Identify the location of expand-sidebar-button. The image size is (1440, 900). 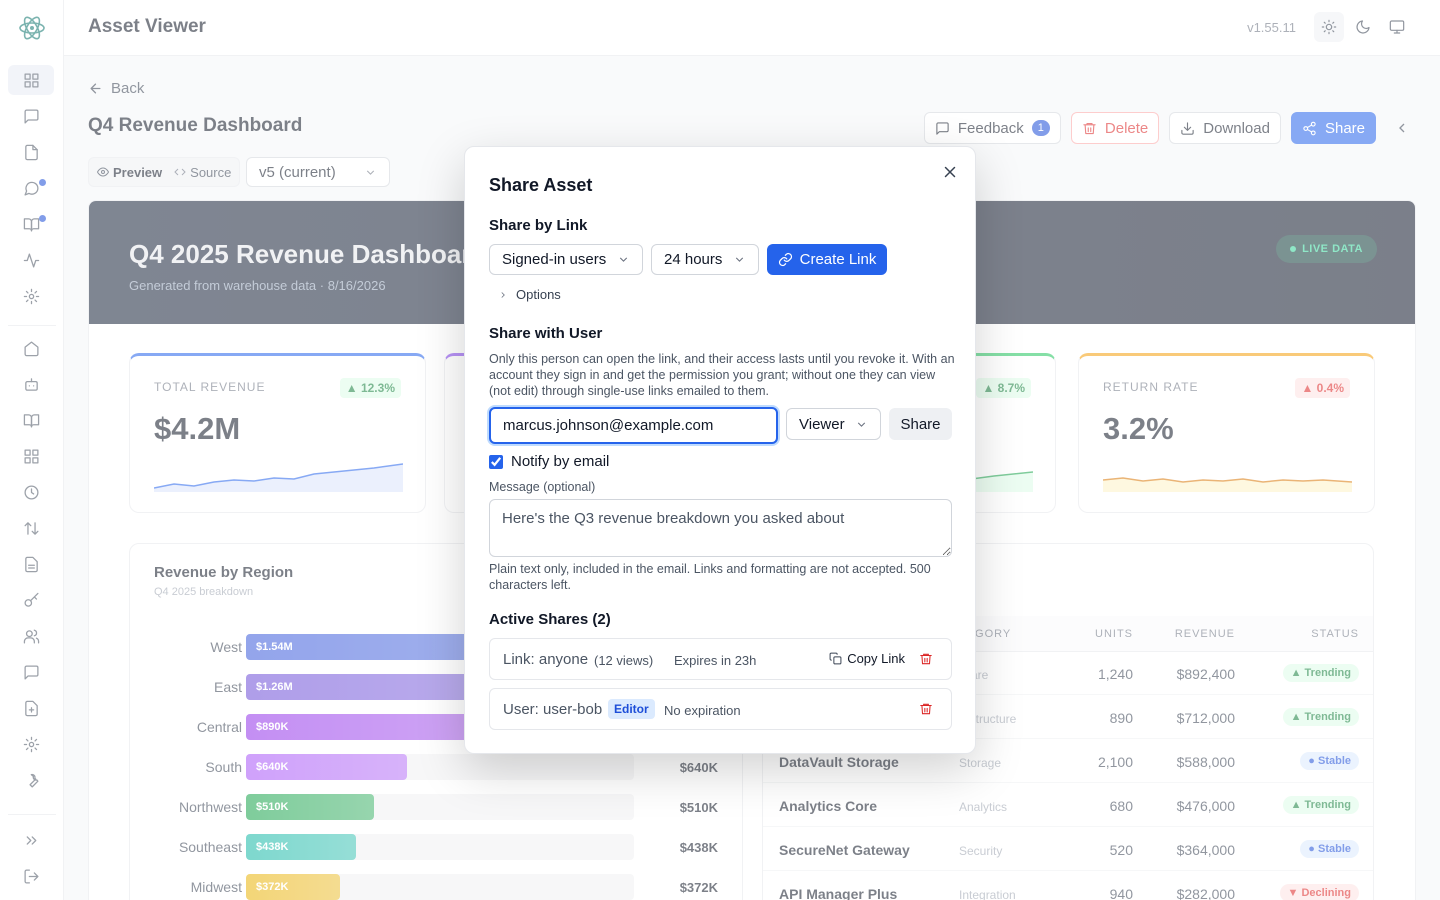
(31, 840).